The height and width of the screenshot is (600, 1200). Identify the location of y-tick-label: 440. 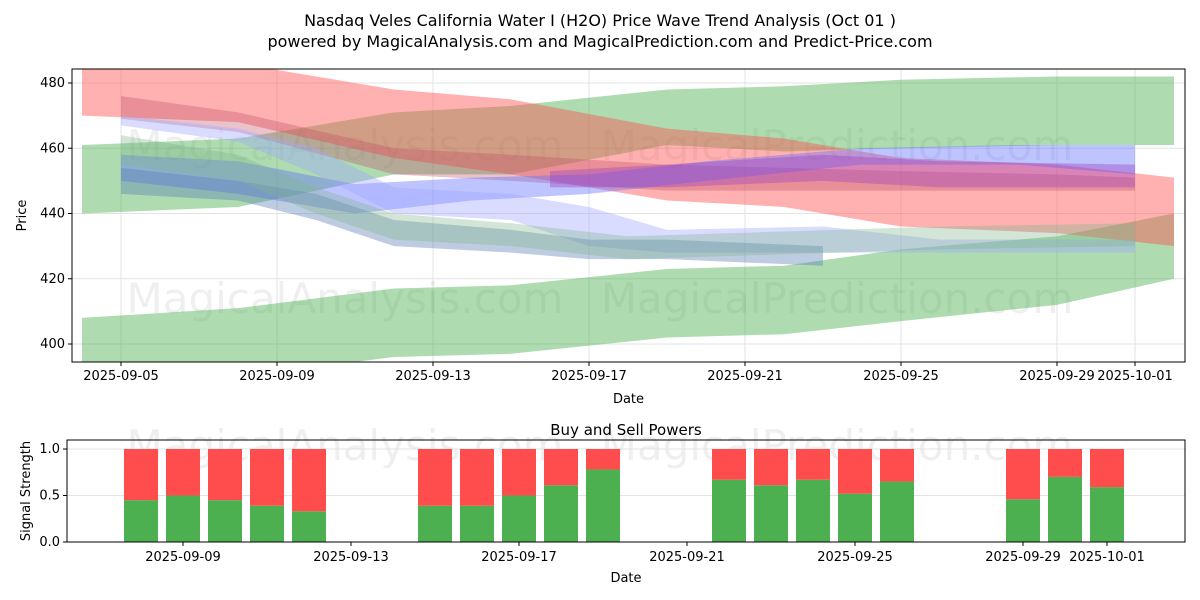
(52, 214).